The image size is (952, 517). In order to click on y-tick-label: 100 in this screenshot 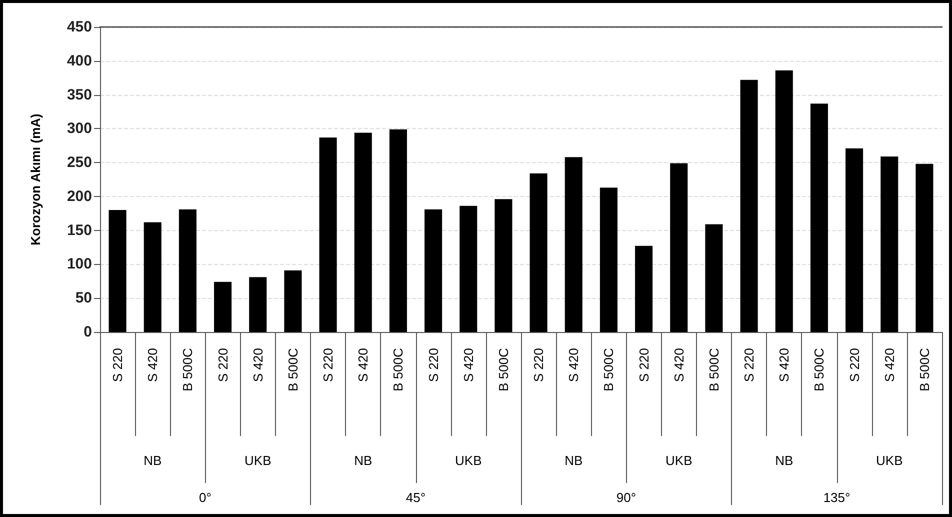, I will do `click(79, 264)`.